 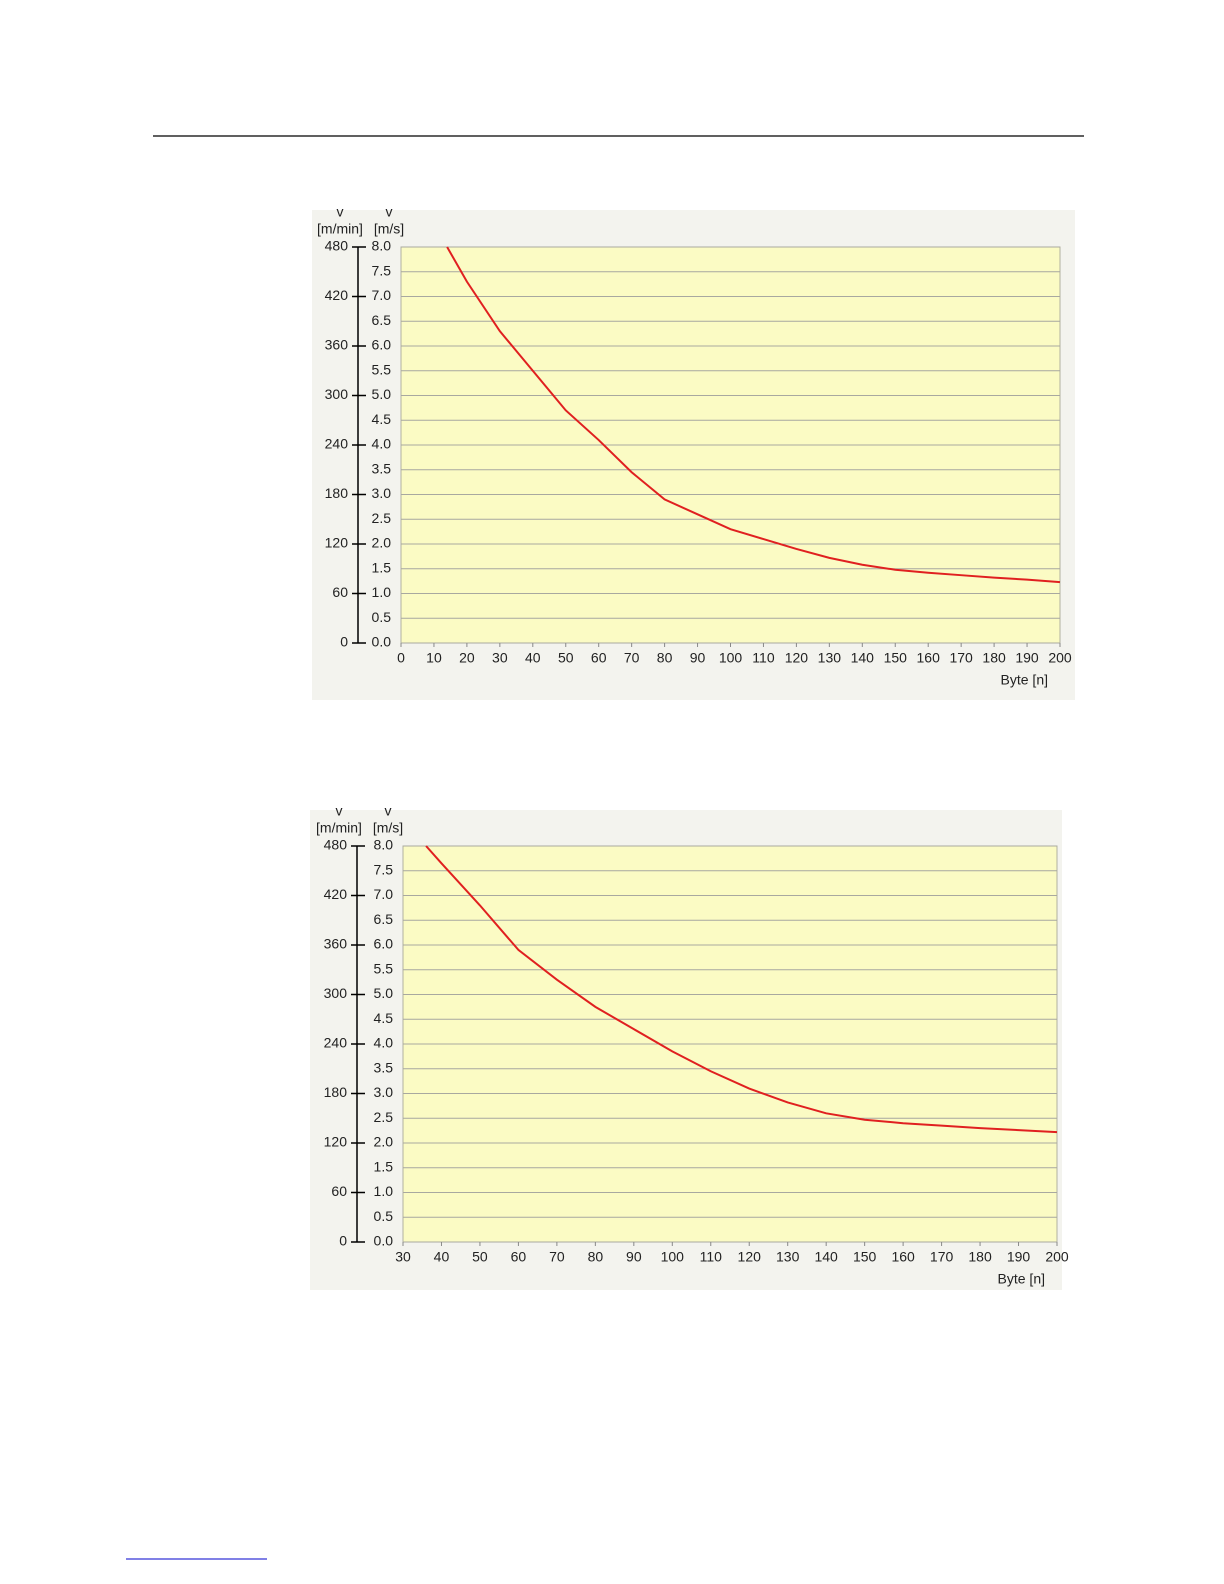 I want to click on x-tick-label: 20, so click(x=467, y=658).